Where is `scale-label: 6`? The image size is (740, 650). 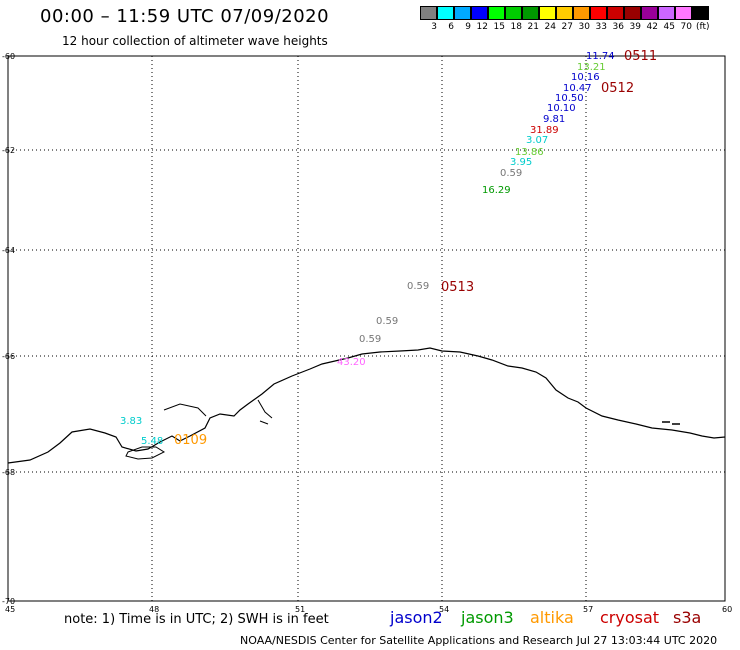
scale-label: 6 is located at coordinates (451, 27).